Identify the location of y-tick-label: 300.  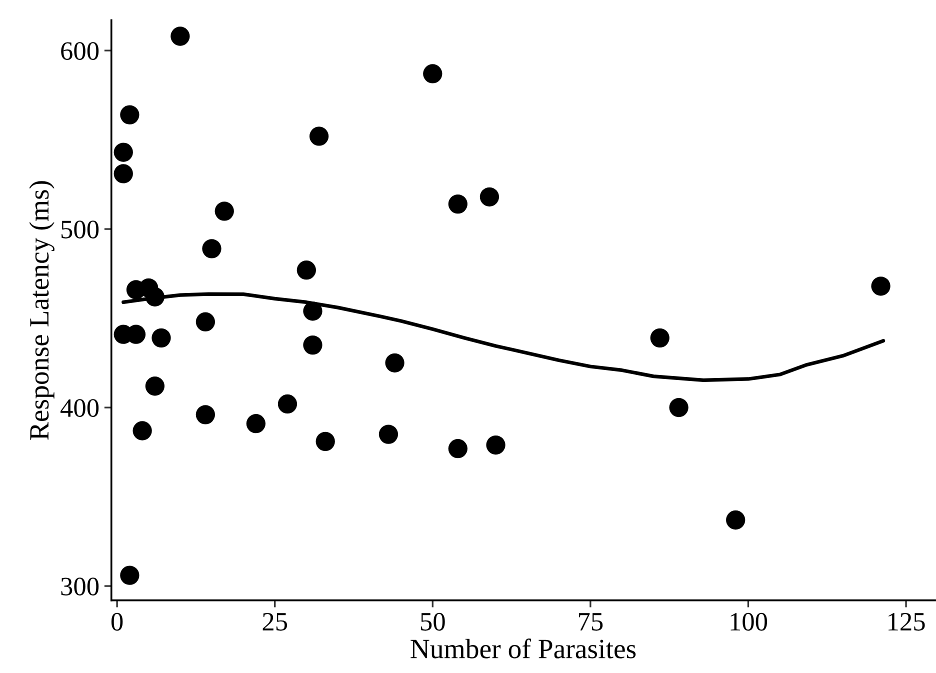
(80, 587).